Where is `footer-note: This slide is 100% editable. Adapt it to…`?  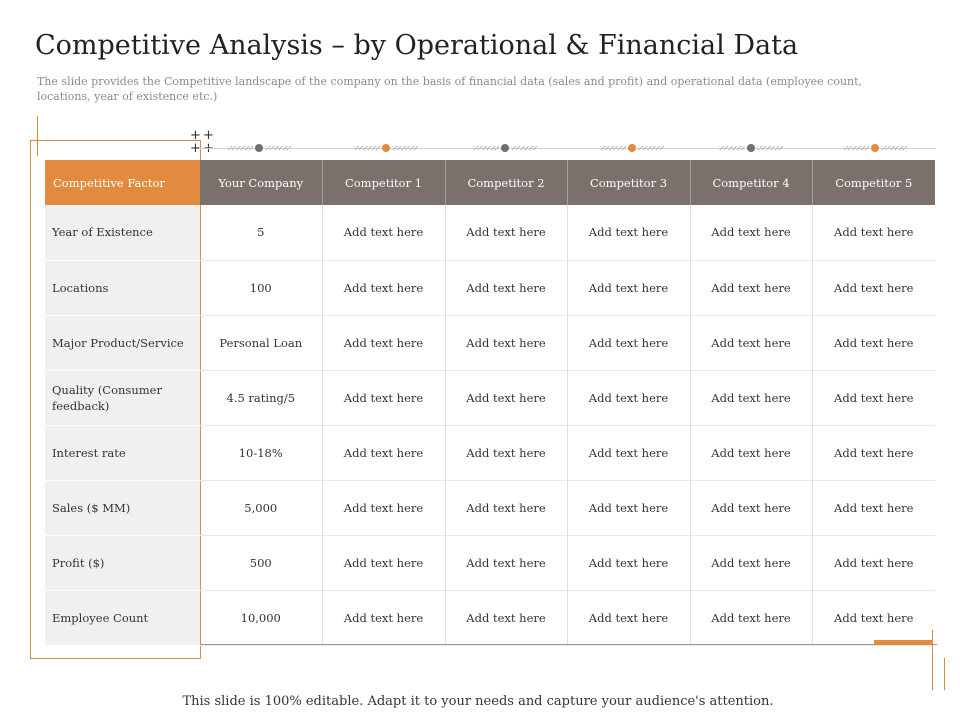
footer-note: This slide is 100% editable. Adapt it to… is located at coordinates (478, 701).